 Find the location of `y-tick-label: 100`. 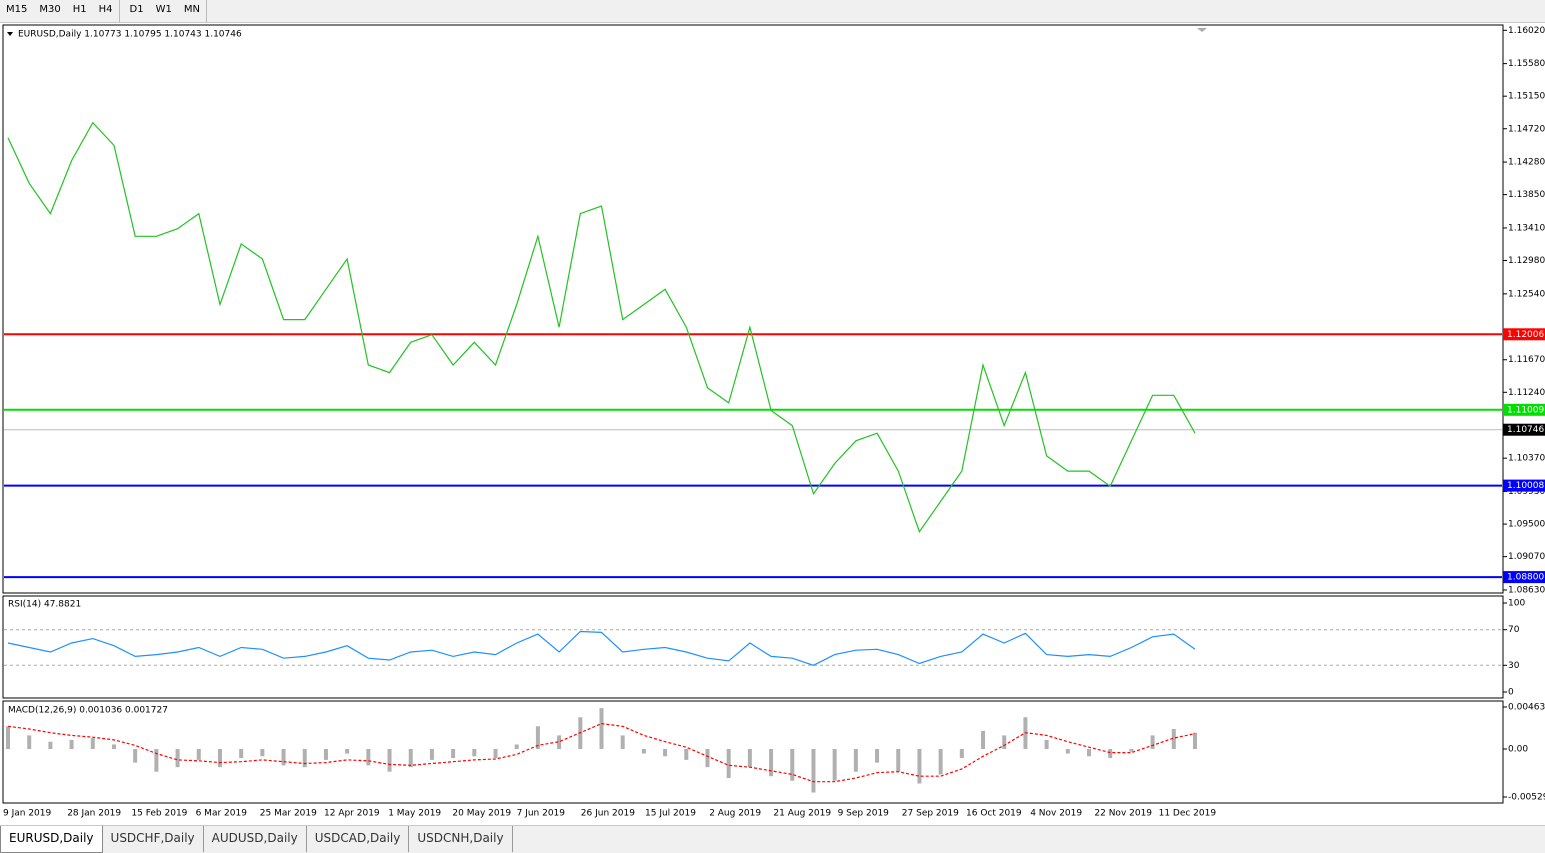

y-tick-label: 100 is located at coordinates (1516, 604).